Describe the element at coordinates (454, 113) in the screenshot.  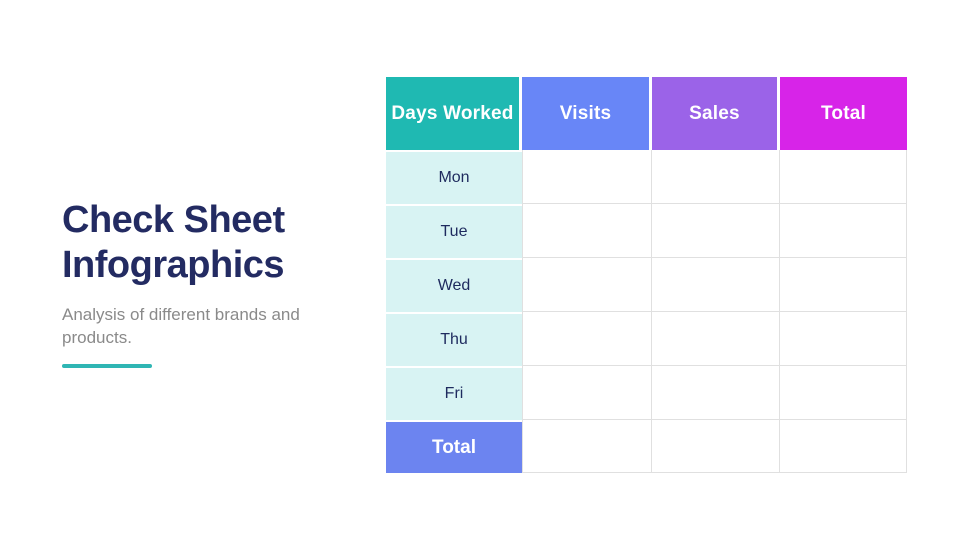
I see `column-header-days-worked: Days Worked` at that location.